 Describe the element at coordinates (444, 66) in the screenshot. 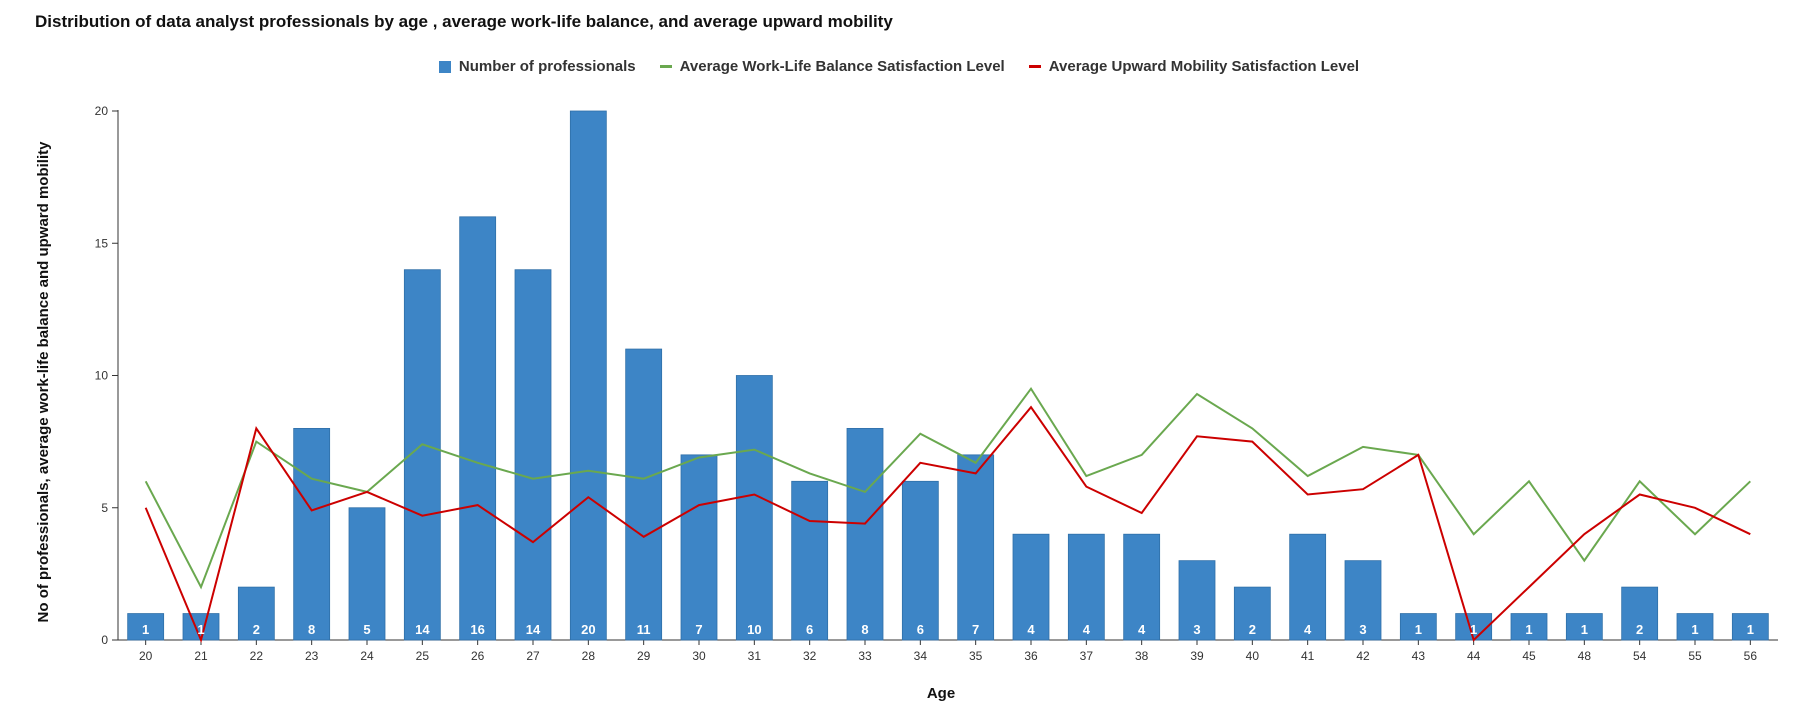

I see `legend-swatch-bar` at that location.